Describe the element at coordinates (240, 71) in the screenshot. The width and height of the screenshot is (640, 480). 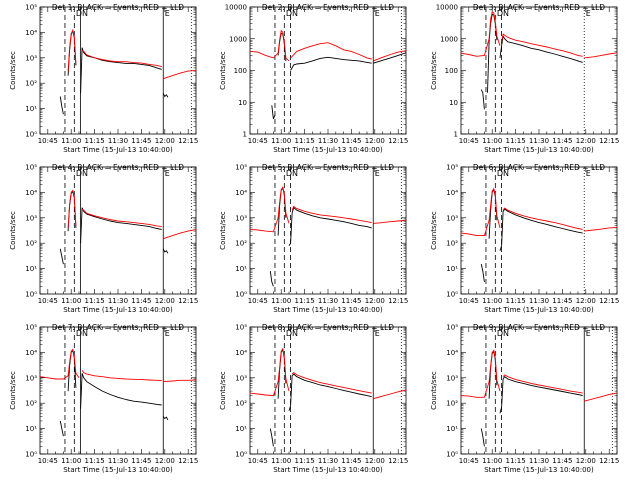
I see `y-tick-label: 100` at that location.